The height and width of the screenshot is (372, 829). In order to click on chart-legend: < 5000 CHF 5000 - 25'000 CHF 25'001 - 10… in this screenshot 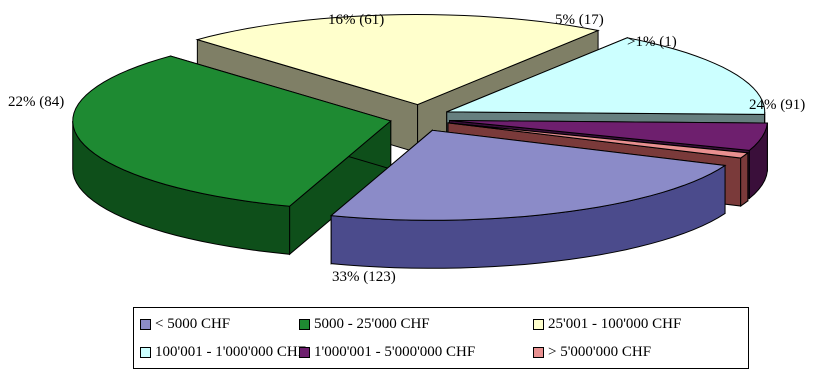, I will do `click(441, 338)`.